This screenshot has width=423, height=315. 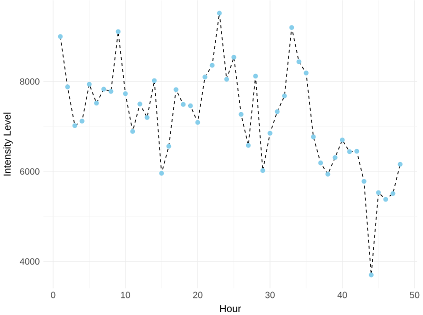 What do you see at coordinates (270, 295) in the screenshot?
I see `x-tick-label: 30` at bounding box center [270, 295].